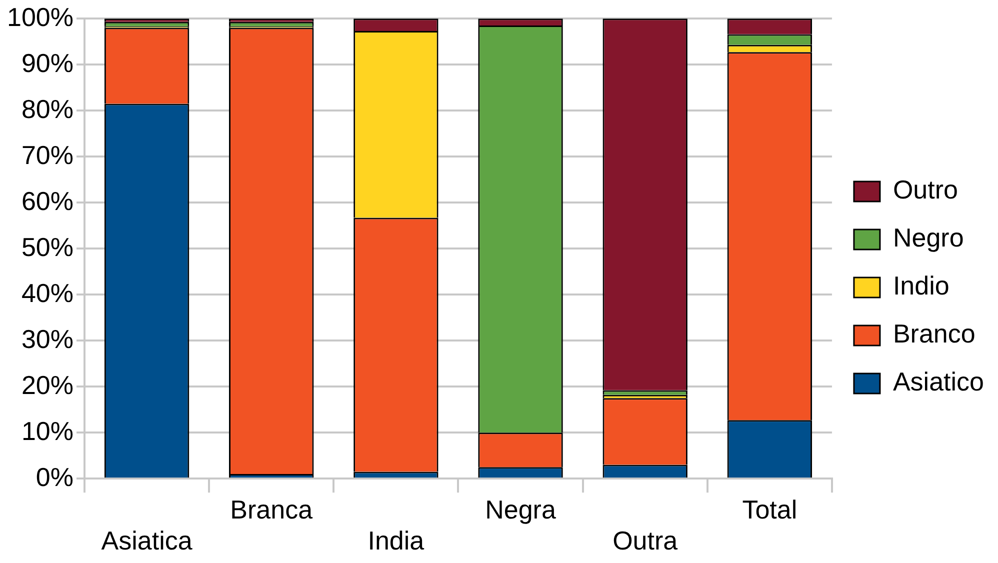 This screenshot has width=998, height=563. I want to click on x-tick-label: India, so click(396, 541).